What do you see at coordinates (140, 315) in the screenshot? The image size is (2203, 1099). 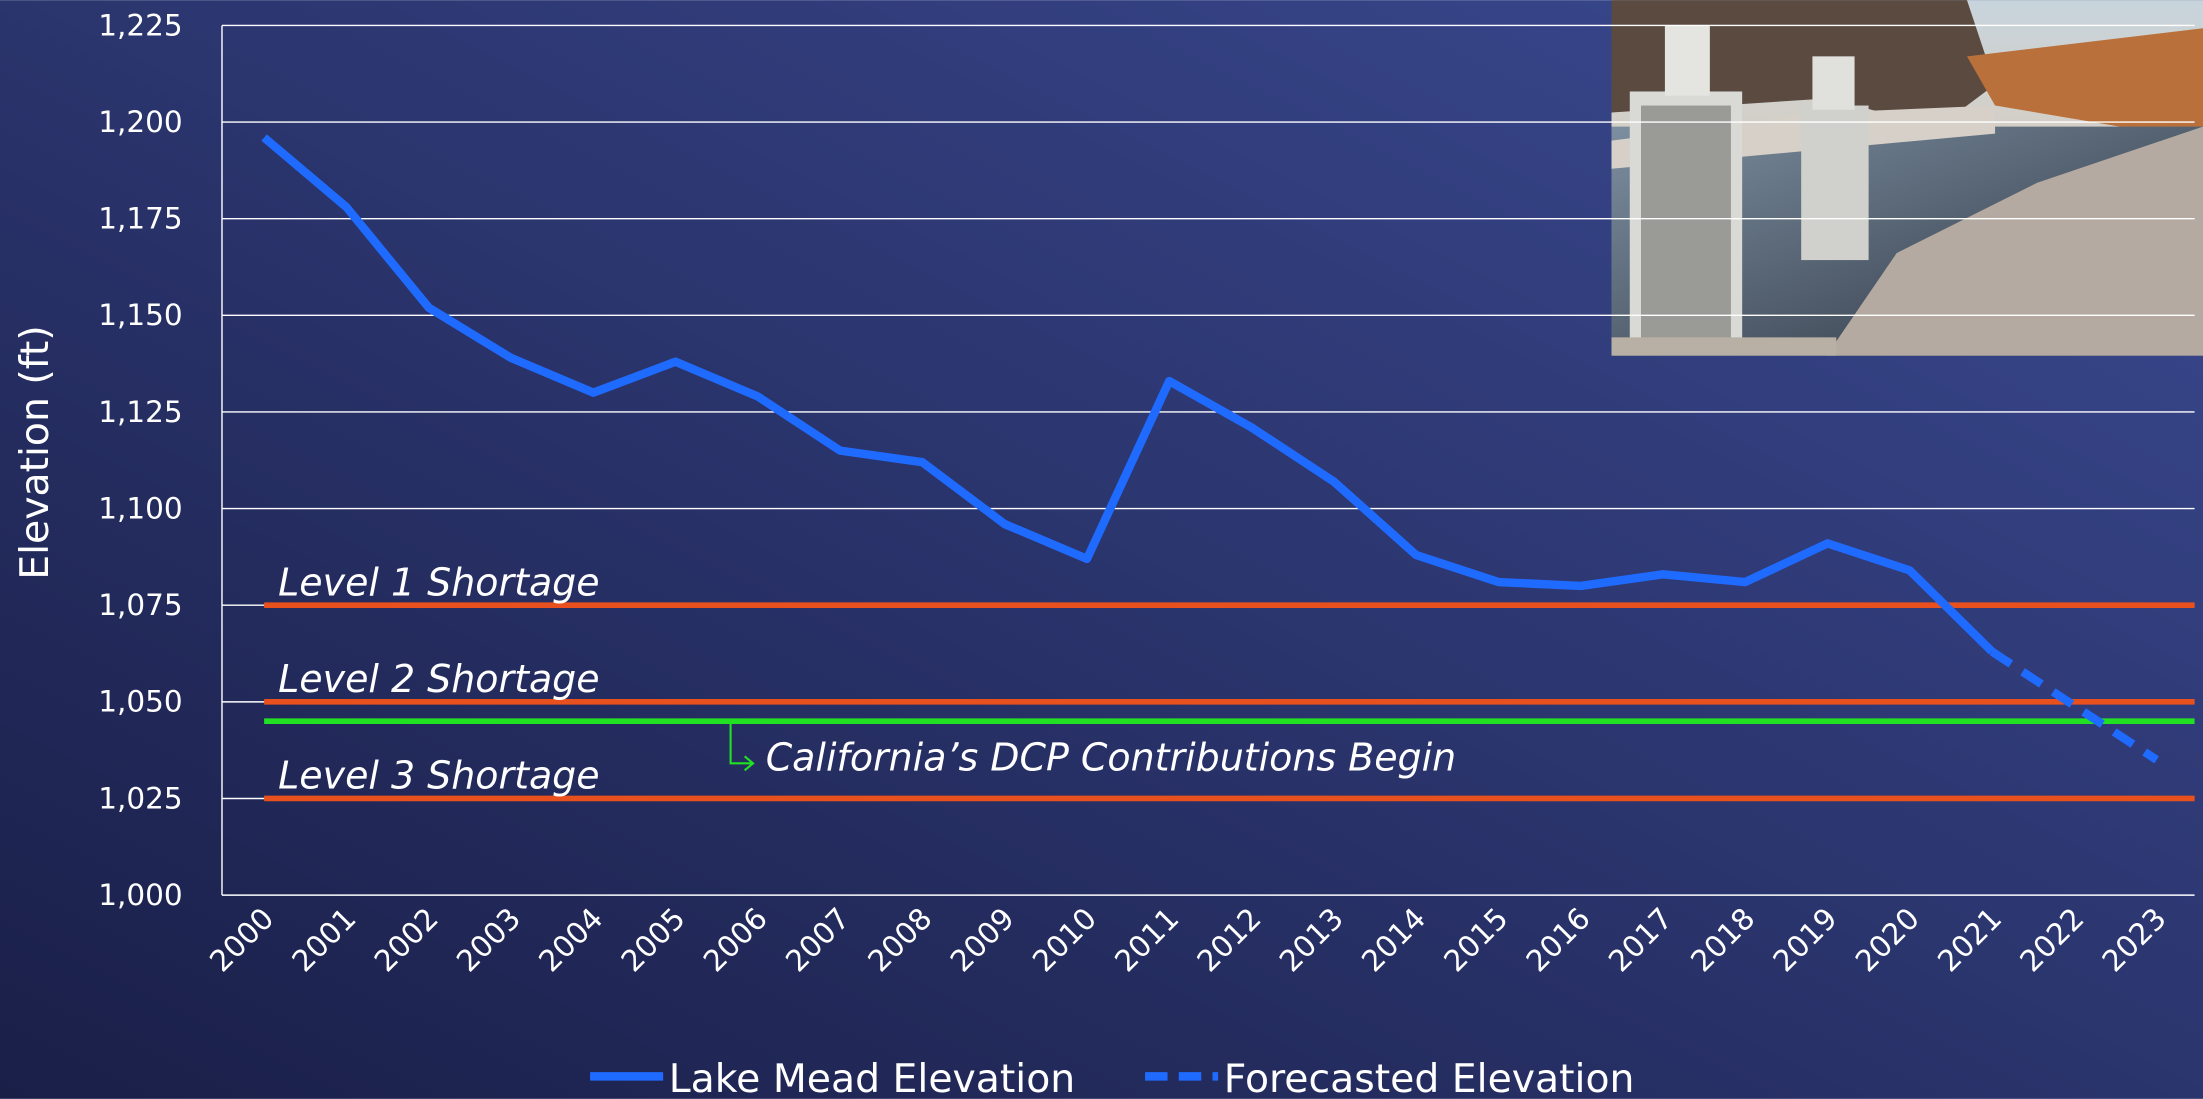 I see `y-tick-label: 1,150` at bounding box center [140, 315].